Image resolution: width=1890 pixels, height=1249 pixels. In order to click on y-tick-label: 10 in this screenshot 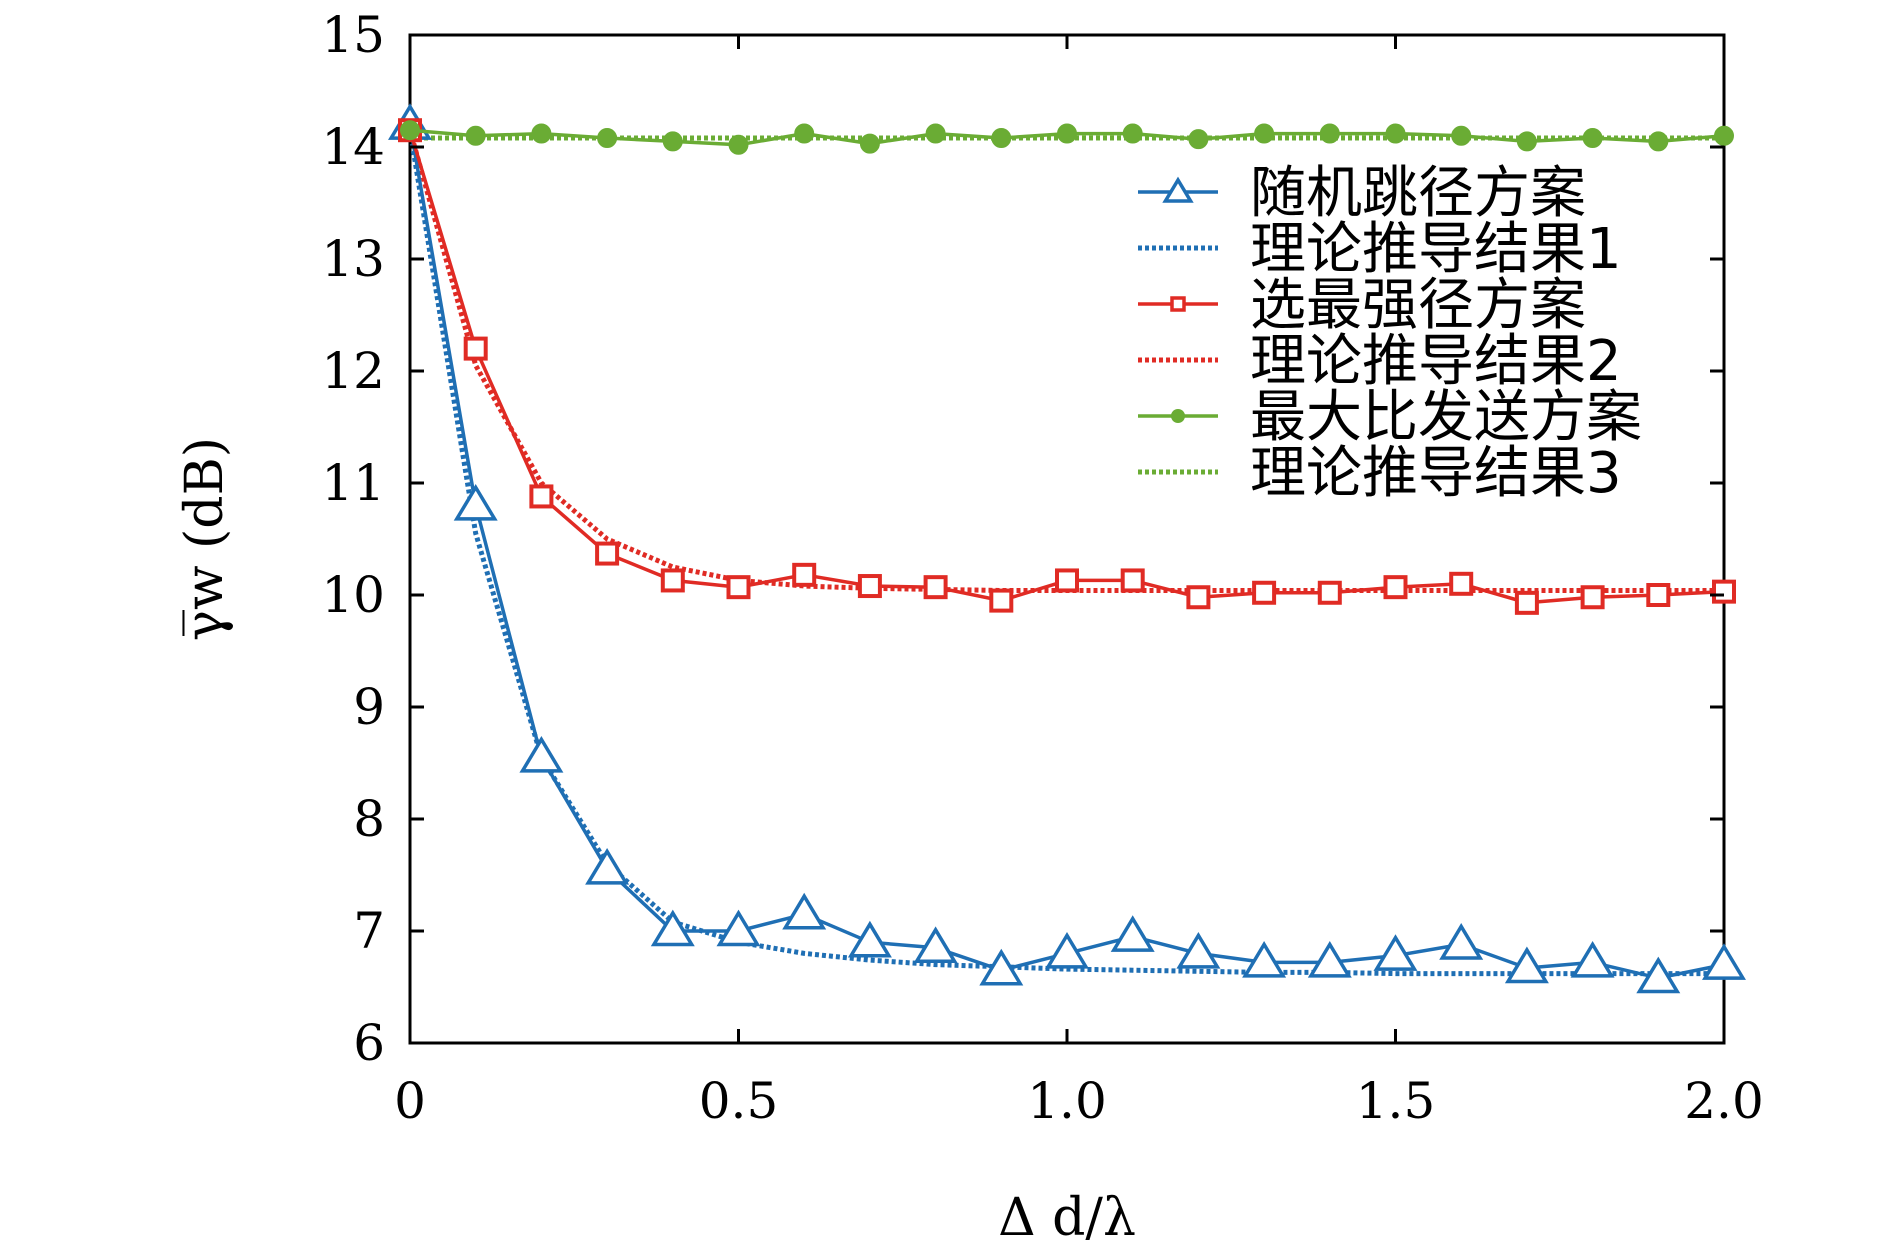, I will do `click(353, 595)`.